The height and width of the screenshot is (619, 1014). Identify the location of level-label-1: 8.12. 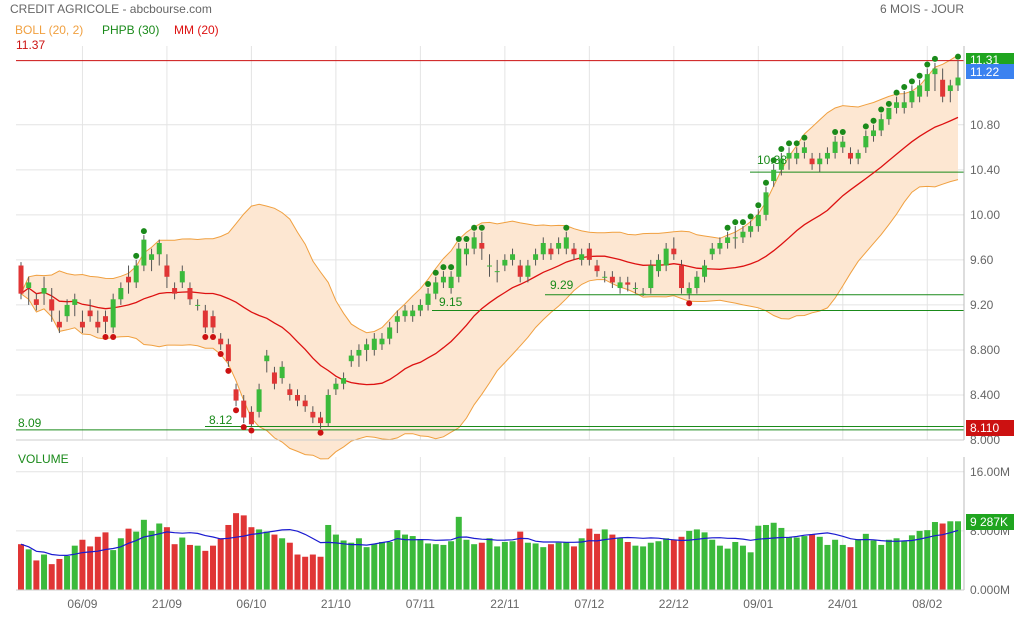
(221, 420).